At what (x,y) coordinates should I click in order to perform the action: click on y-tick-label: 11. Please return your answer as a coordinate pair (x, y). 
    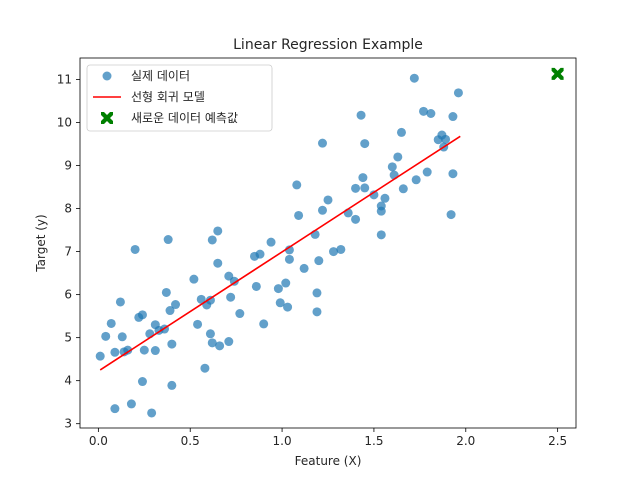
    Looking at the image, I should click on (64, 80).